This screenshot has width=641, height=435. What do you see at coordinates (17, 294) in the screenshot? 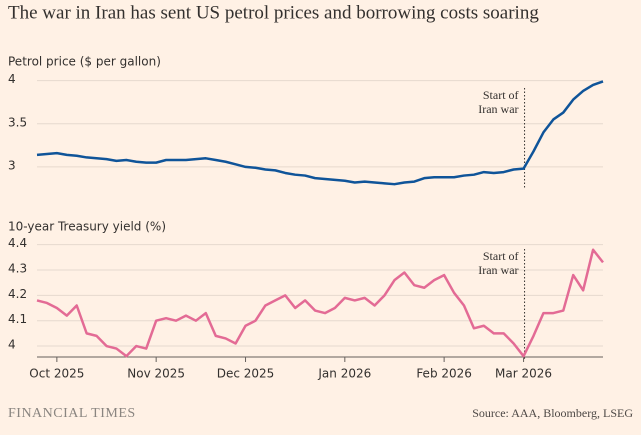
I see `y-tick-label: 4.2` at bounding box center [17, 294].